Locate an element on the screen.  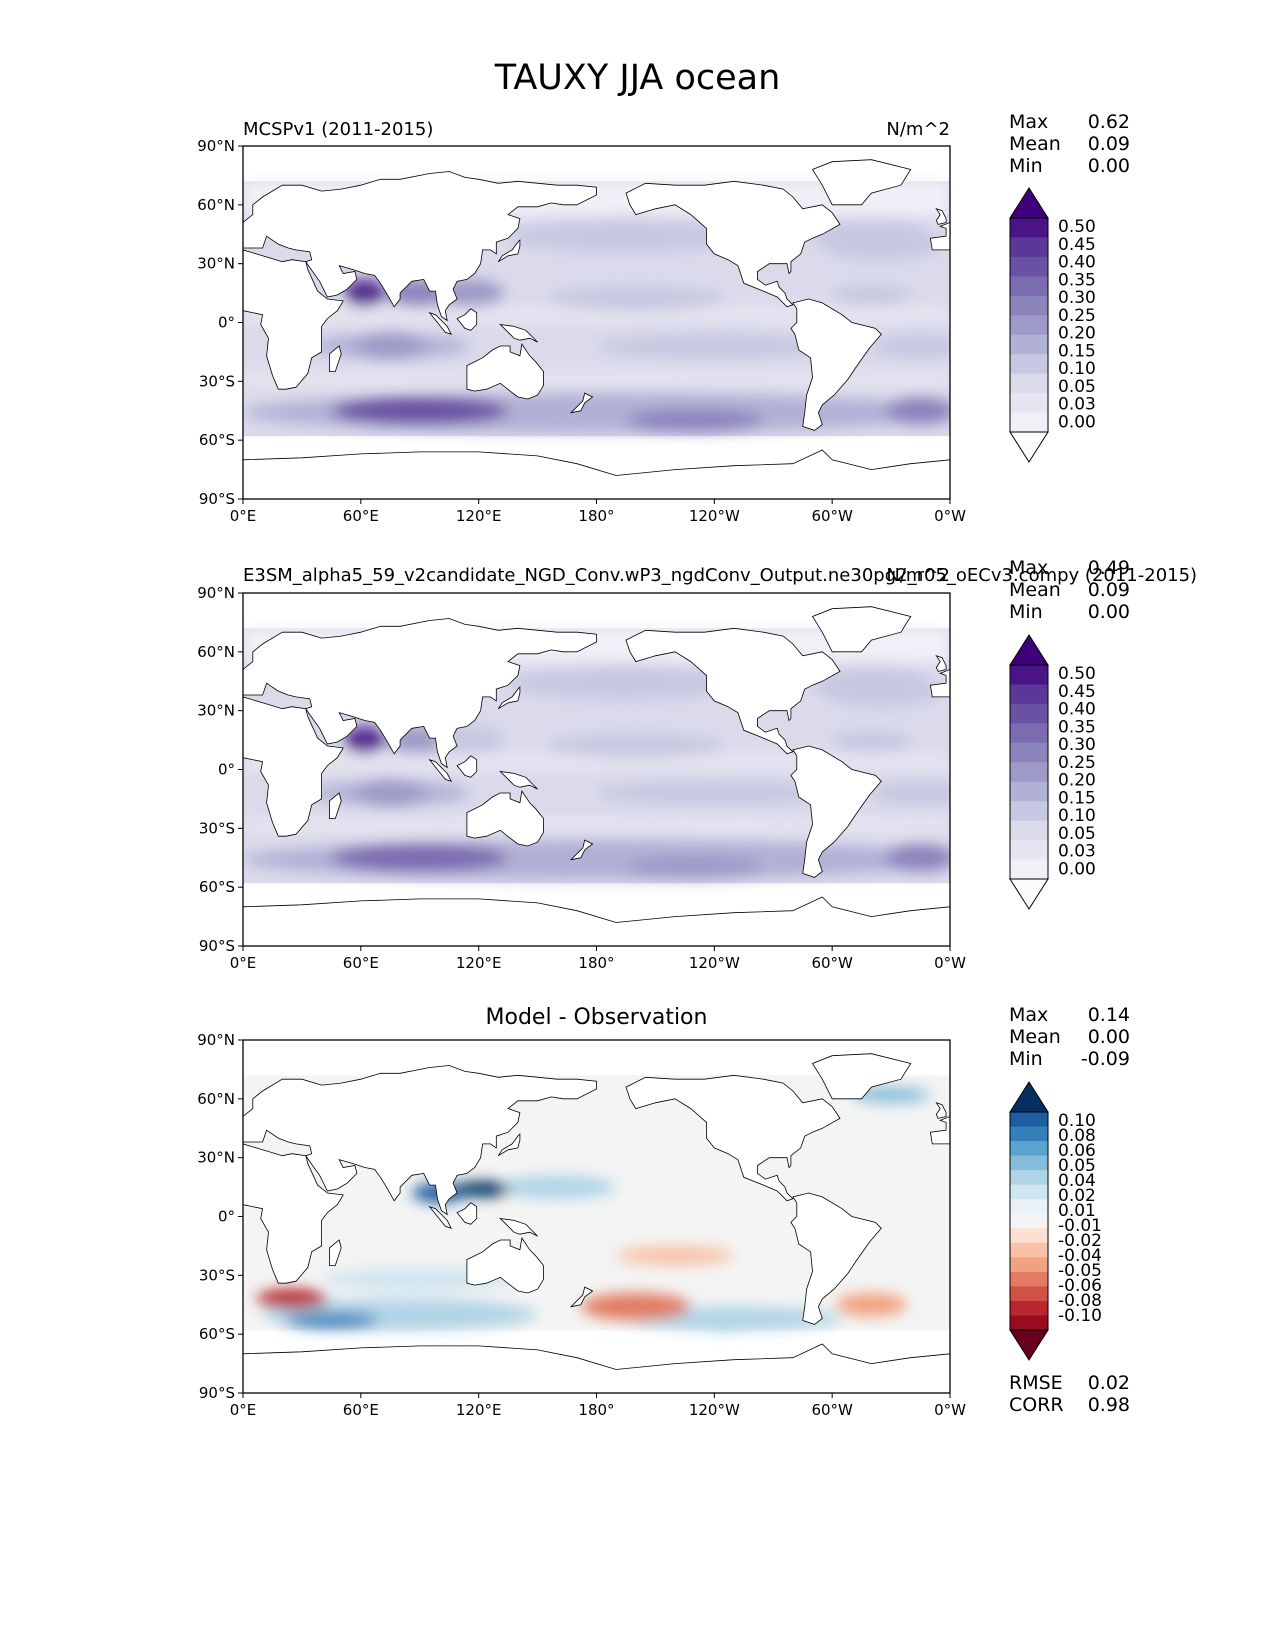
y-tick-label: 60°N is located at coordinates (216, 652).